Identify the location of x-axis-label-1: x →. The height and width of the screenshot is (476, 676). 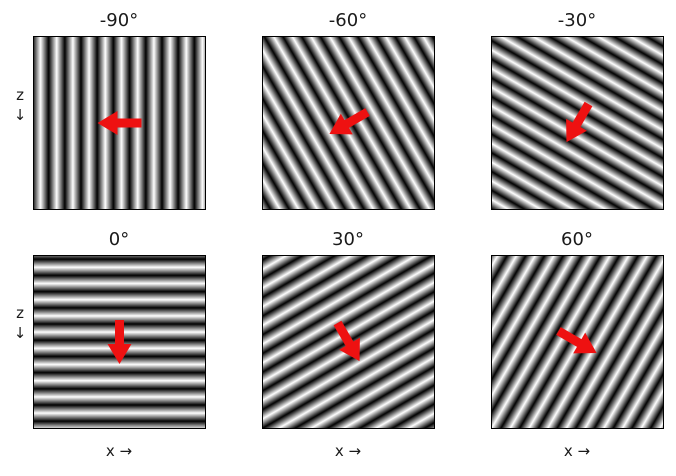
(119, 451).